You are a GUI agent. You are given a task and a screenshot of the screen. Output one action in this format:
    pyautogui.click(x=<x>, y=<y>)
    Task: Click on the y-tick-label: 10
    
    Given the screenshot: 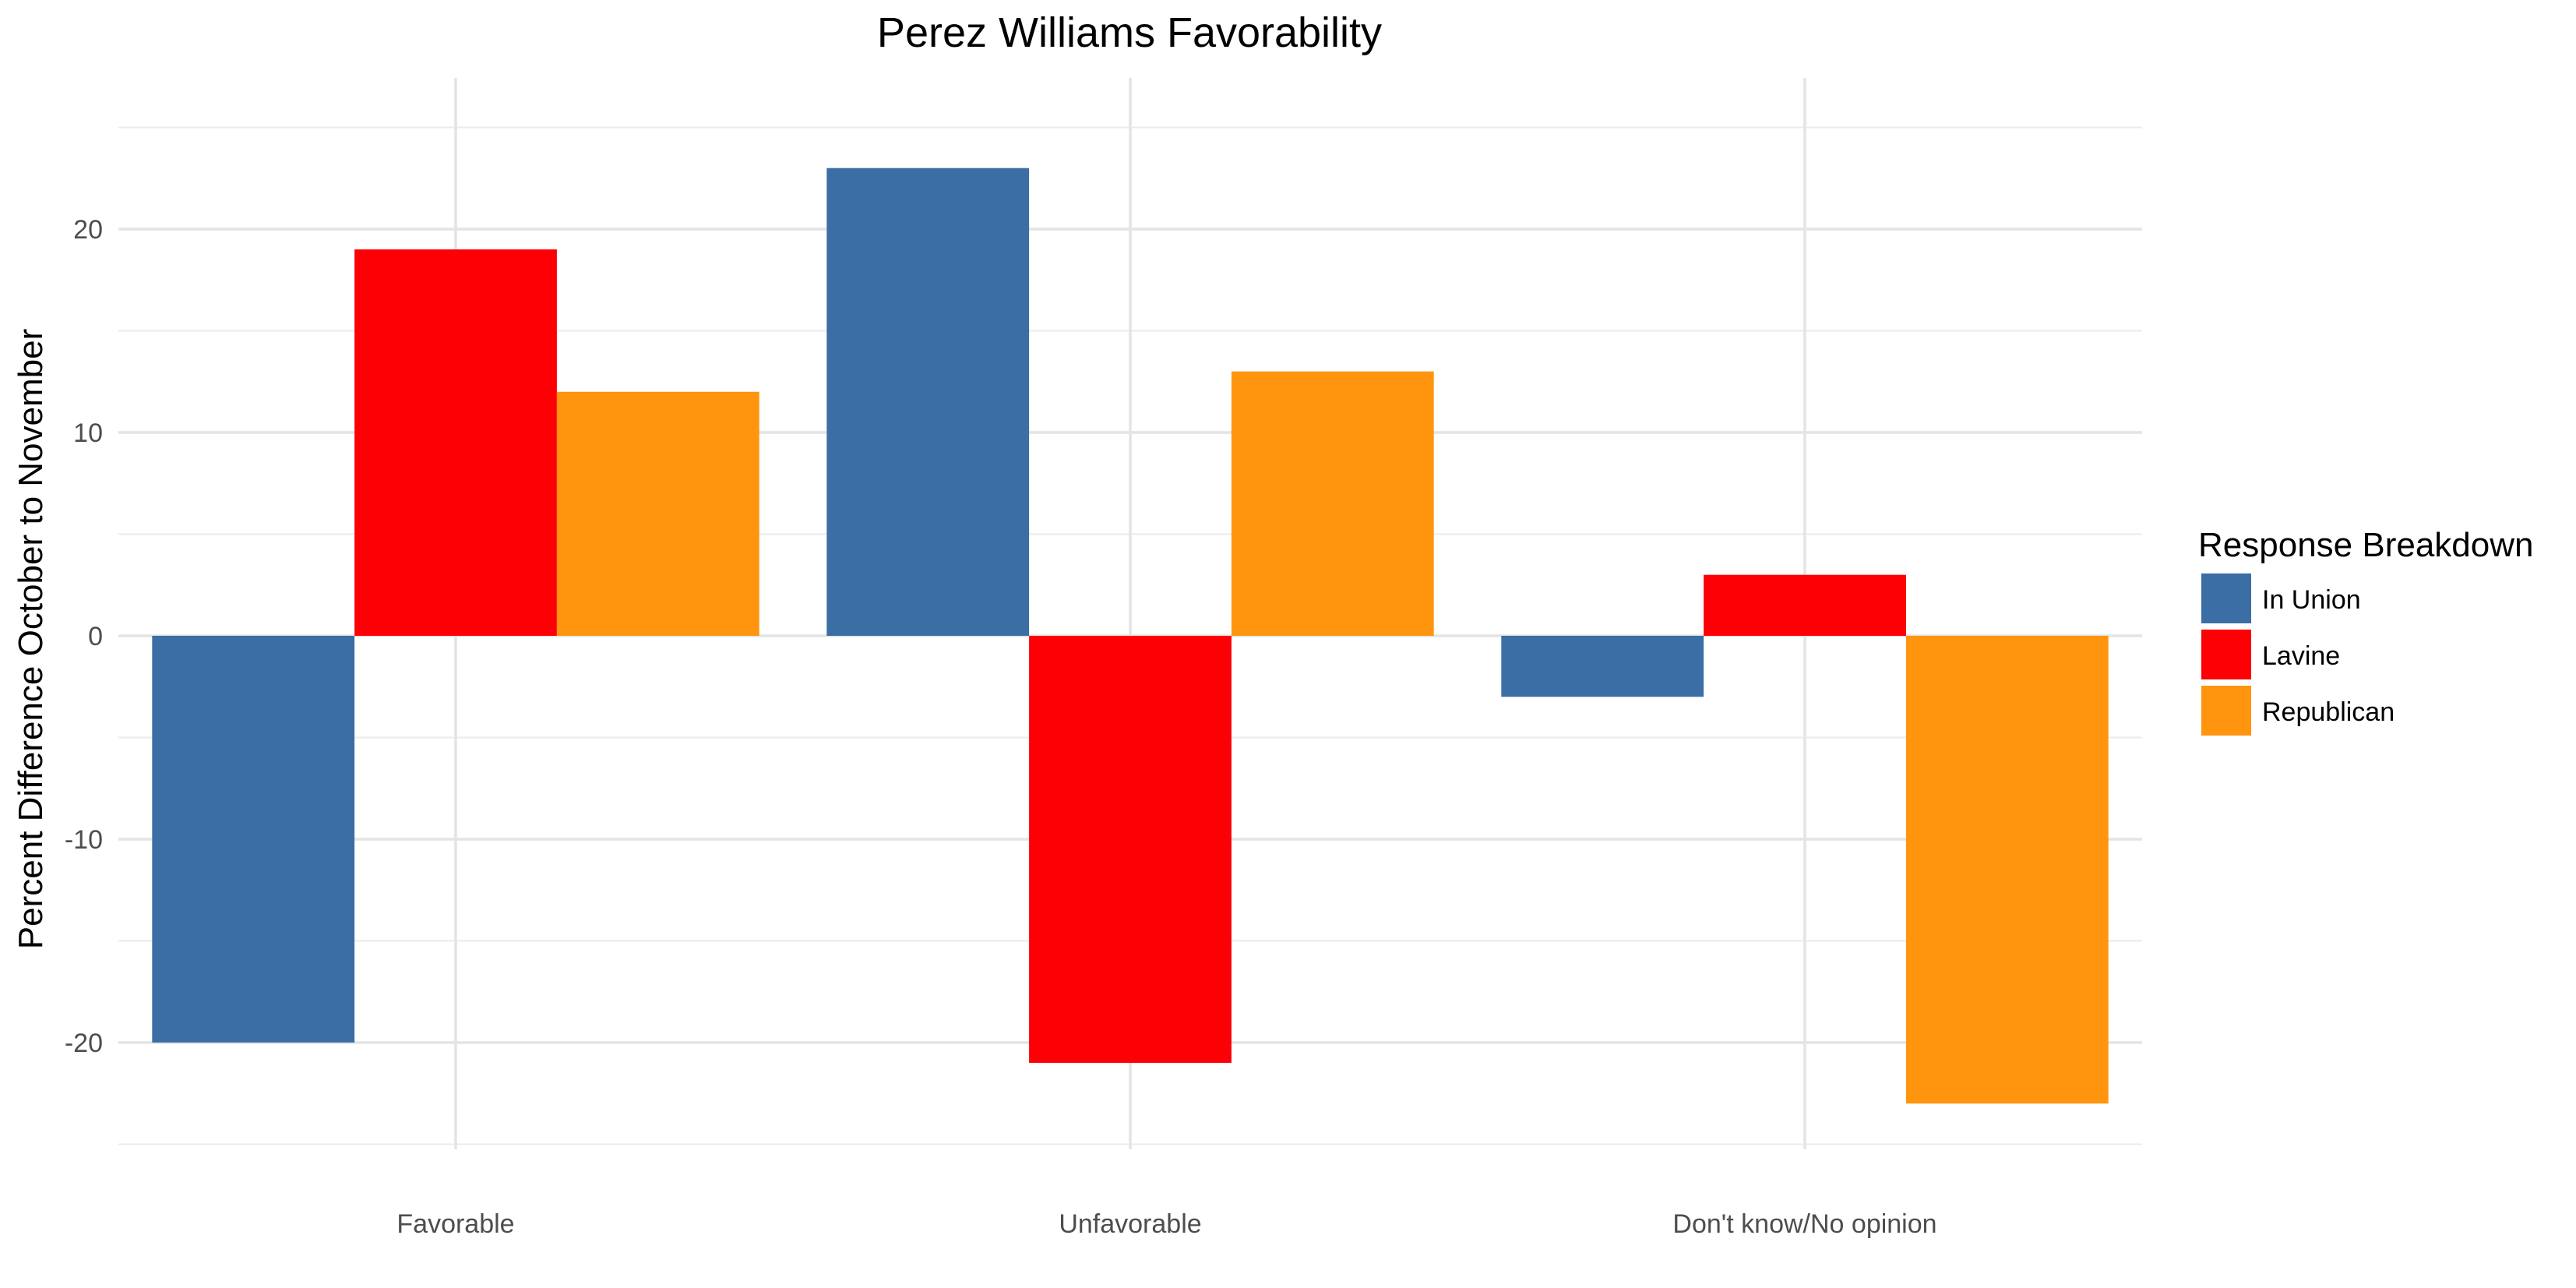 What is the action you would take?
    pyautogui.click(x=88, y=433)
    